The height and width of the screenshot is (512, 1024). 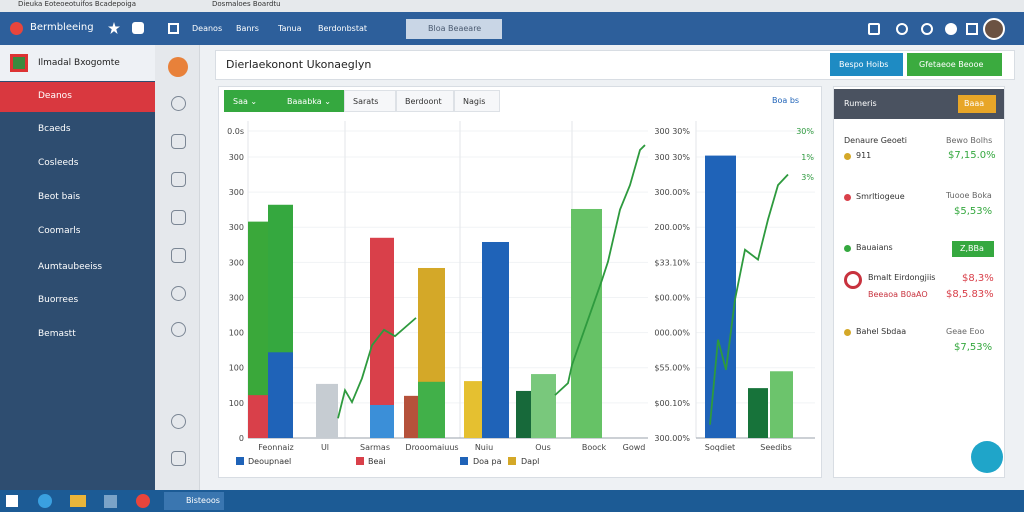 I want to click on search-box: Bloa Beaeare, so click(x=454, y=29).